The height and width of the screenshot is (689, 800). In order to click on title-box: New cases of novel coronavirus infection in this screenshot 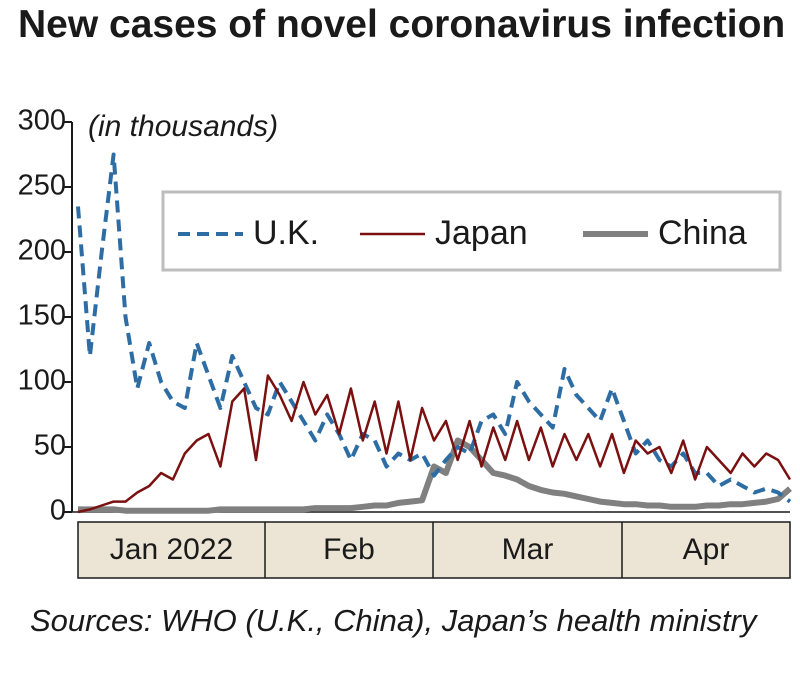, I will do `click(402, 25)`.